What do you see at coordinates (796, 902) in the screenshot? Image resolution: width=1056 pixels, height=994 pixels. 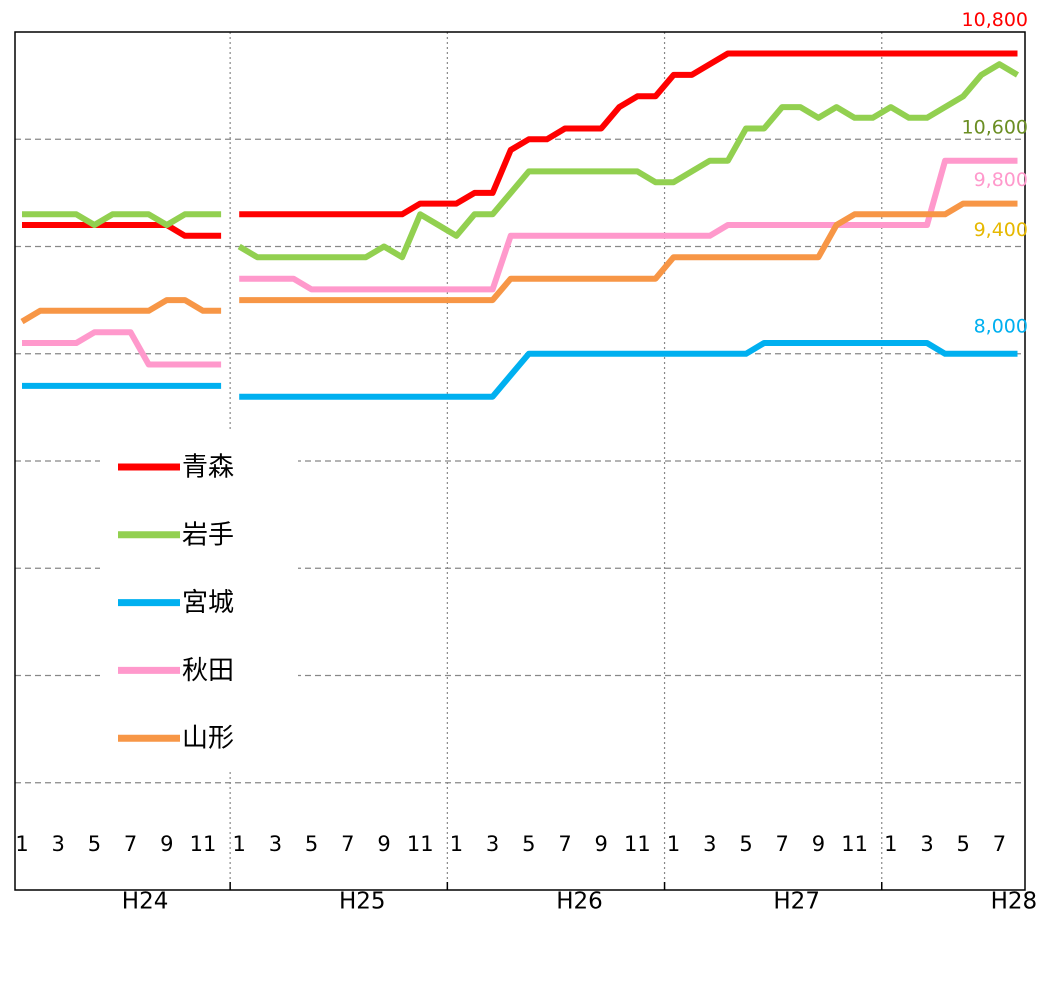 I see `year-label: H27` at bounding box center [796, 902].